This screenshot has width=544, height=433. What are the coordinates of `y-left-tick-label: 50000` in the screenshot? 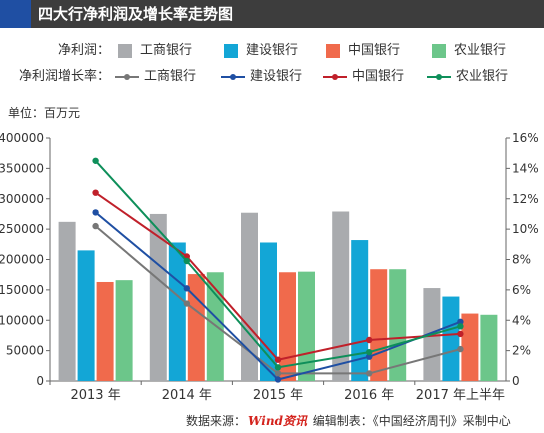 It's located at (25, 351).